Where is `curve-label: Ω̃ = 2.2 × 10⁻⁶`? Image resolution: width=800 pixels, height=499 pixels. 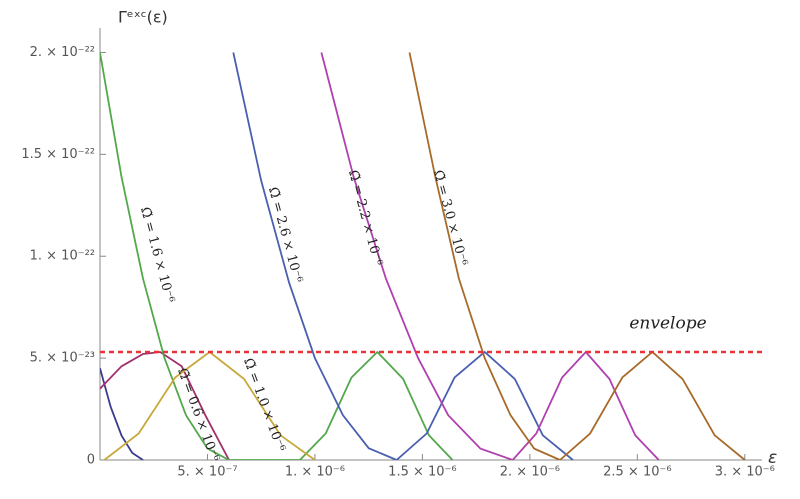
curve-label: Ω̃ = 2.2 × 10⁻⁶ is located at coordinates (365, 218).